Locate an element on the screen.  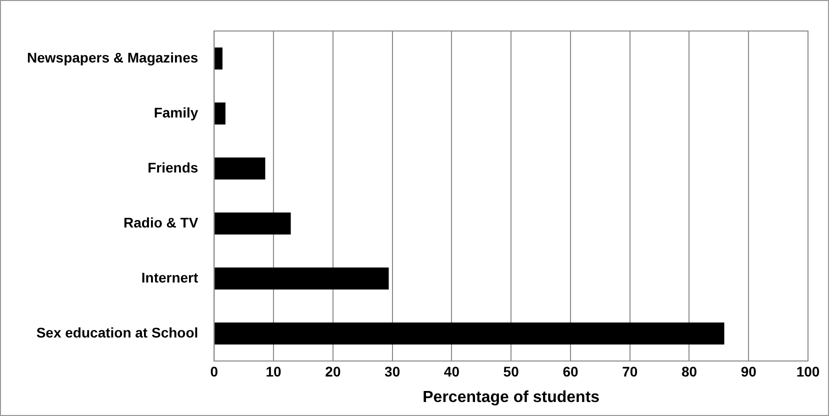
x-tick-label: 50 is located at coordinates (511, 371).